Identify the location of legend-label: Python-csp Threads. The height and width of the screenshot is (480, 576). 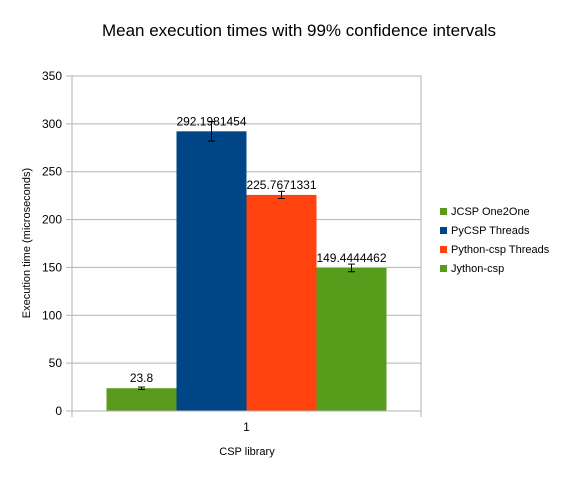
(500, 250).